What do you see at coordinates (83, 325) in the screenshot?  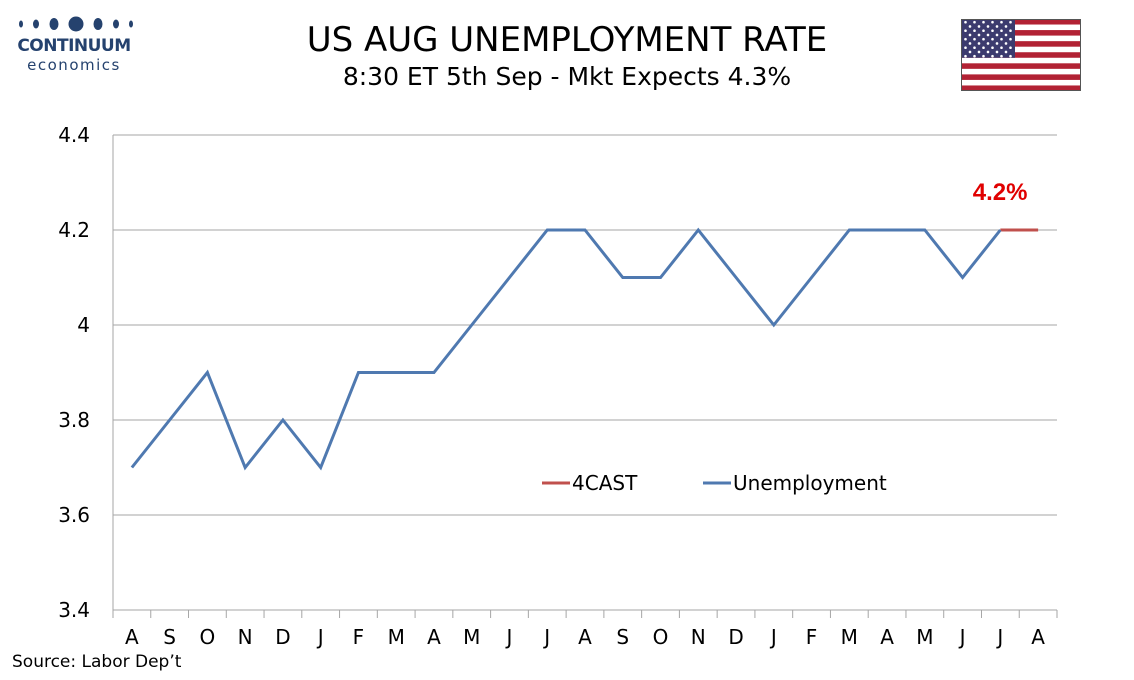 I see `y-tick-label: 4` at bounding box center [83, 325].